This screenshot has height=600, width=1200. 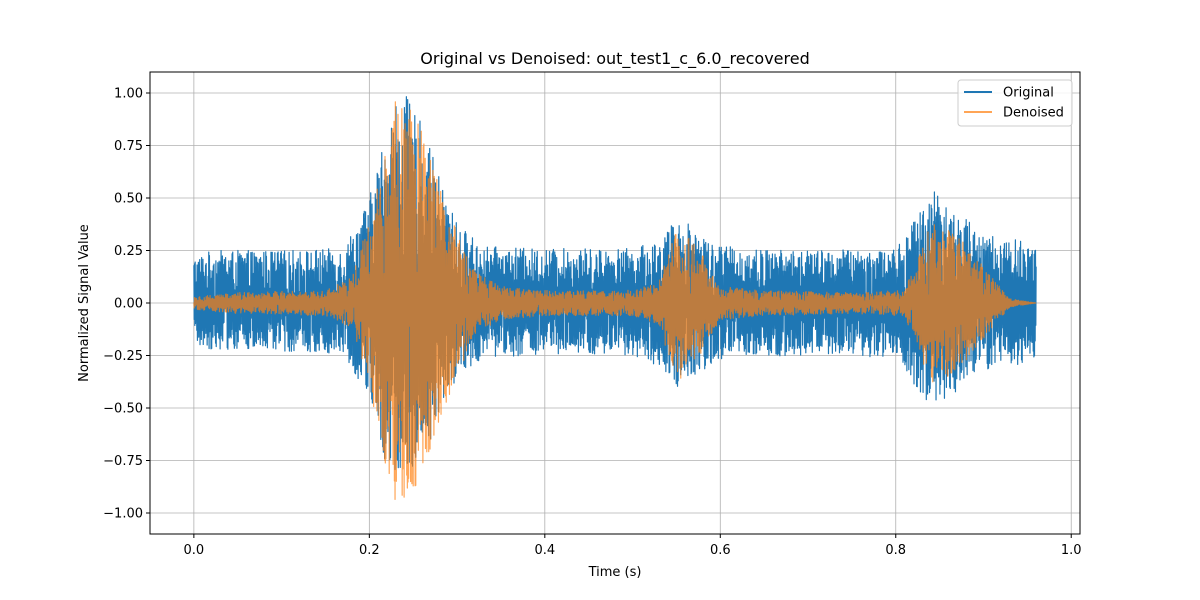 What do you see at coordinates (1033, 113) in the screenshot?
I see `legend-label-denoised: Denoised` at bounding box center [1033, 113].